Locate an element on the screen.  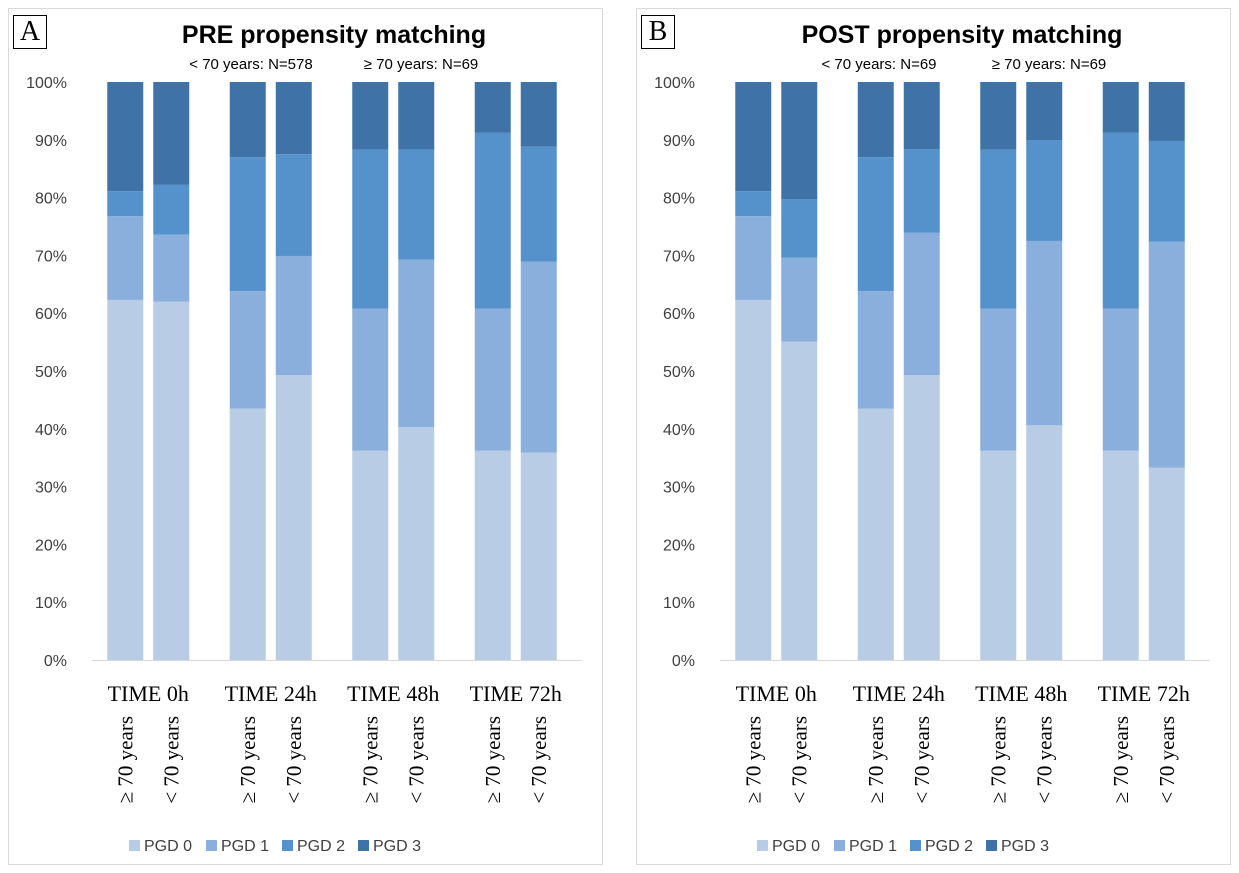
subtitle-over70: ≥ 70 years: N=69 is located at coordinates (1049, 64).